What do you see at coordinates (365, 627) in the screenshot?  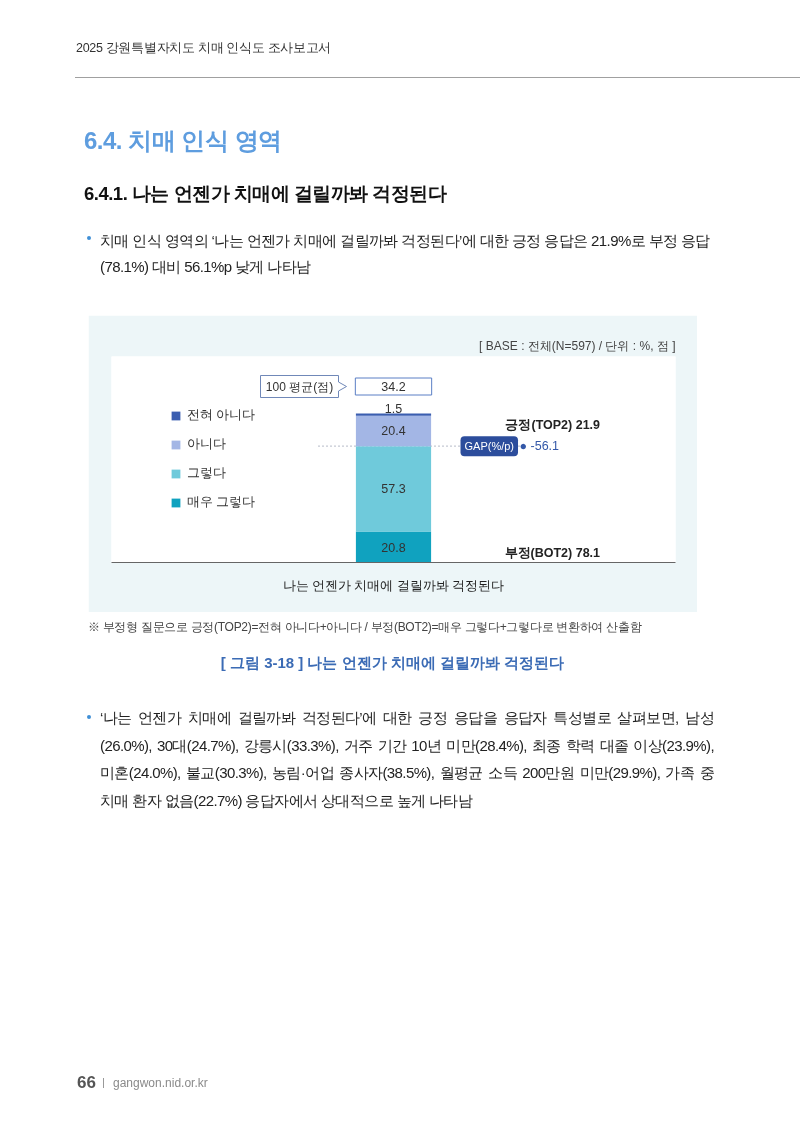 I see `text: ※ 부정형 질문으로 긍정(TOP2)=전혀 아니다+아니다 / 부정(BOT2)=매우 그렇다+그렇다로 변환하여 산출함` at bounding box center [365, 627].